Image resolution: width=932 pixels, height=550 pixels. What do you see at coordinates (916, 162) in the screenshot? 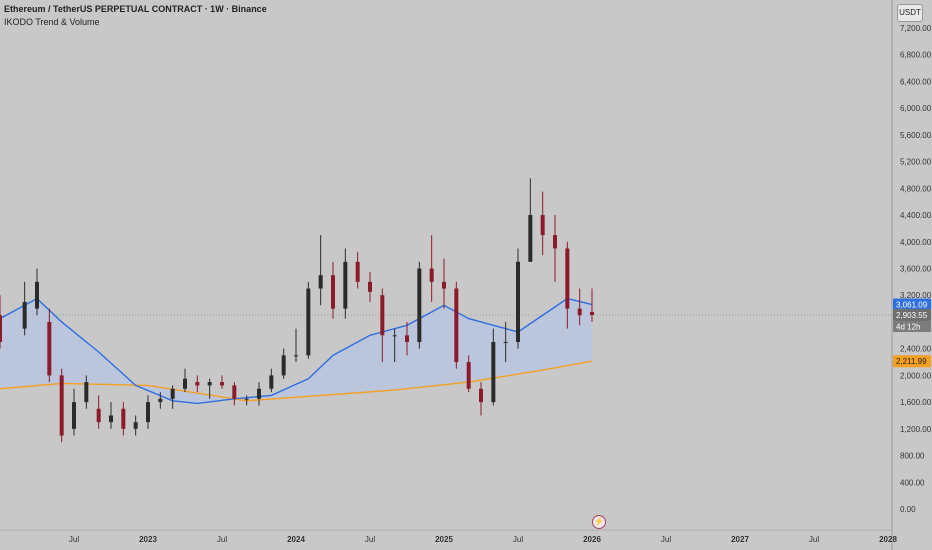
I see `y-tick-label: 5,200.00` at bounding box center [916, 162].